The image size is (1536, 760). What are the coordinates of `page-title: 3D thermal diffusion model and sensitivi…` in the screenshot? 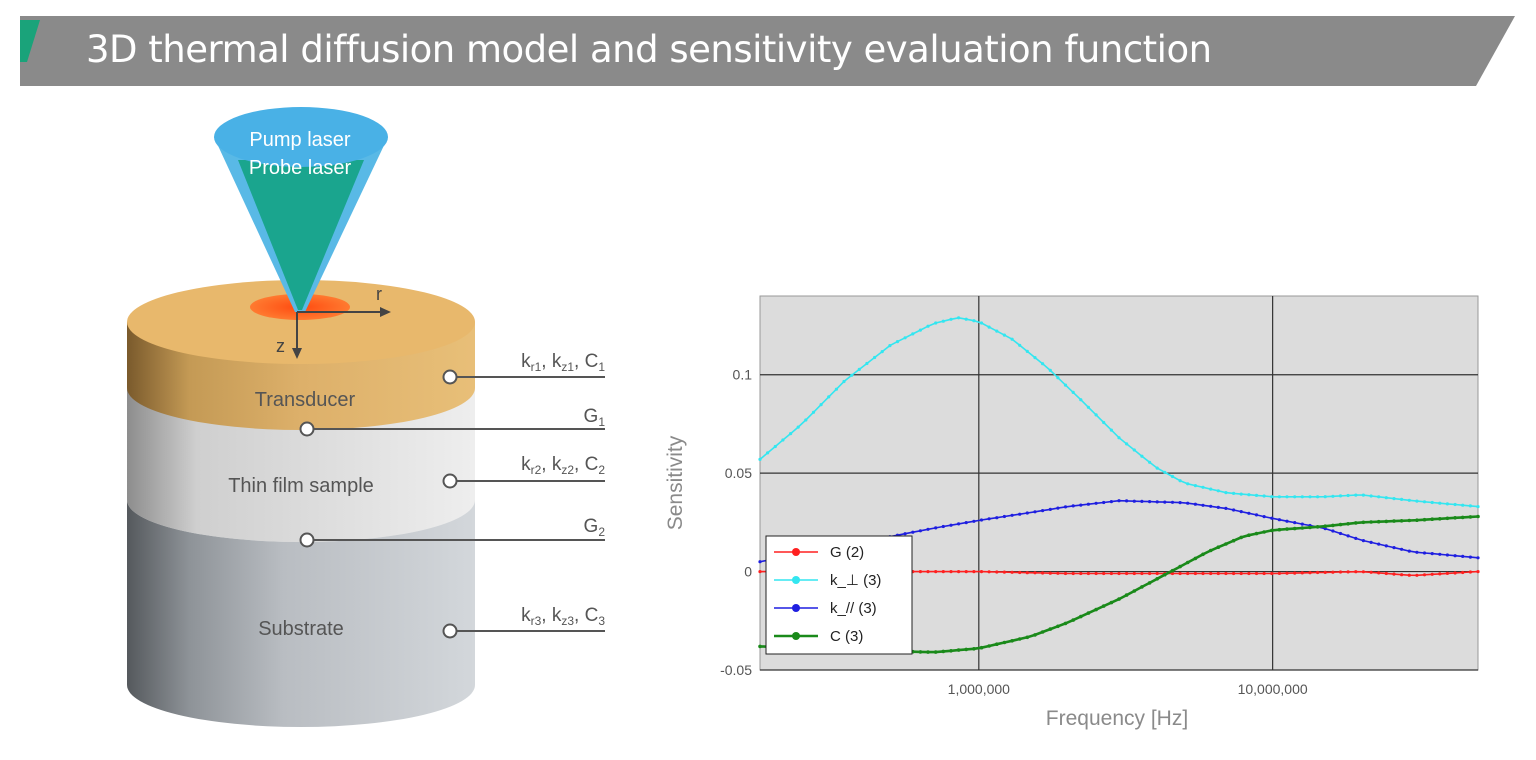 It's located at (649, 49).